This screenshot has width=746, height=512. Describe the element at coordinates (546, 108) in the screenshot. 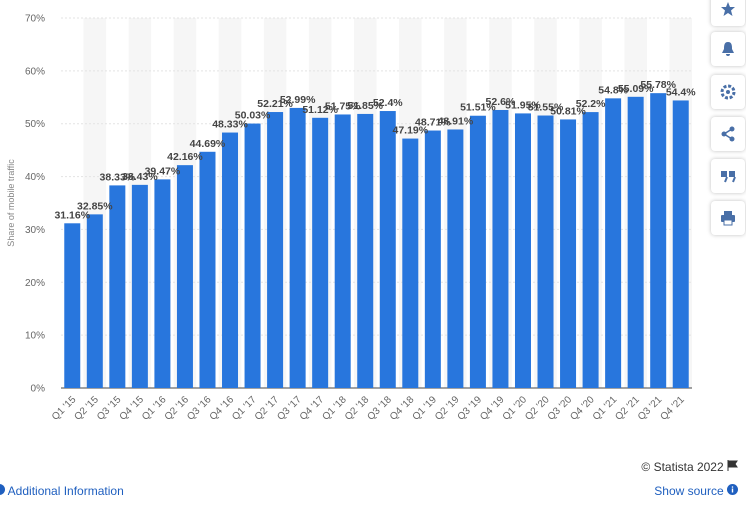

I see `value-label: 51.55%` at that location.